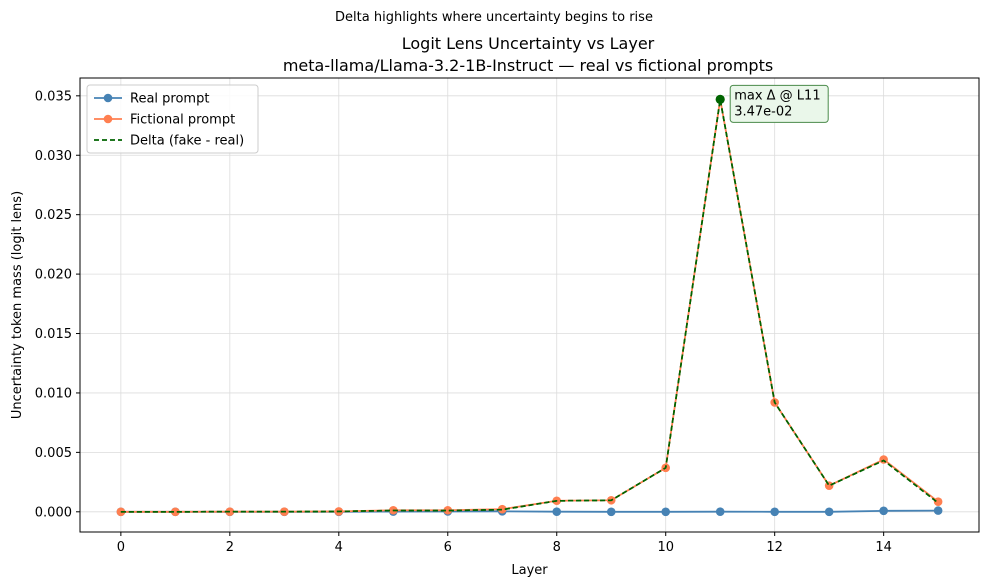 The width and height of the screenshot is (989, 586). I want to click on y-tick-label: 0.035, so click(53, 96).